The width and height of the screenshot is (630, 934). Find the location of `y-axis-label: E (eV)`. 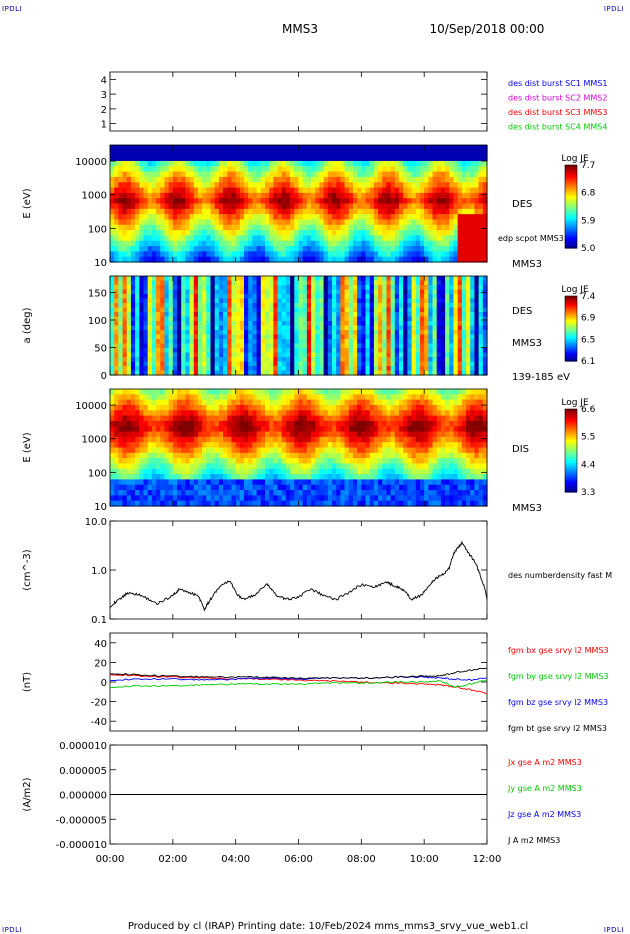

y-axis-label: E (eV) is located at coordinates (27, 203).